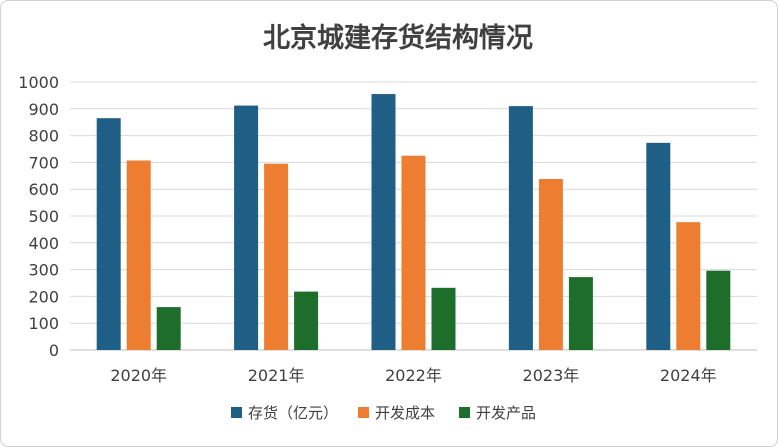 The height and width of the screenshot is (447, 778). Describe the element at coordinates (276, 375) in the screenshot. I see `x-tick-label: 2021年` at that location.